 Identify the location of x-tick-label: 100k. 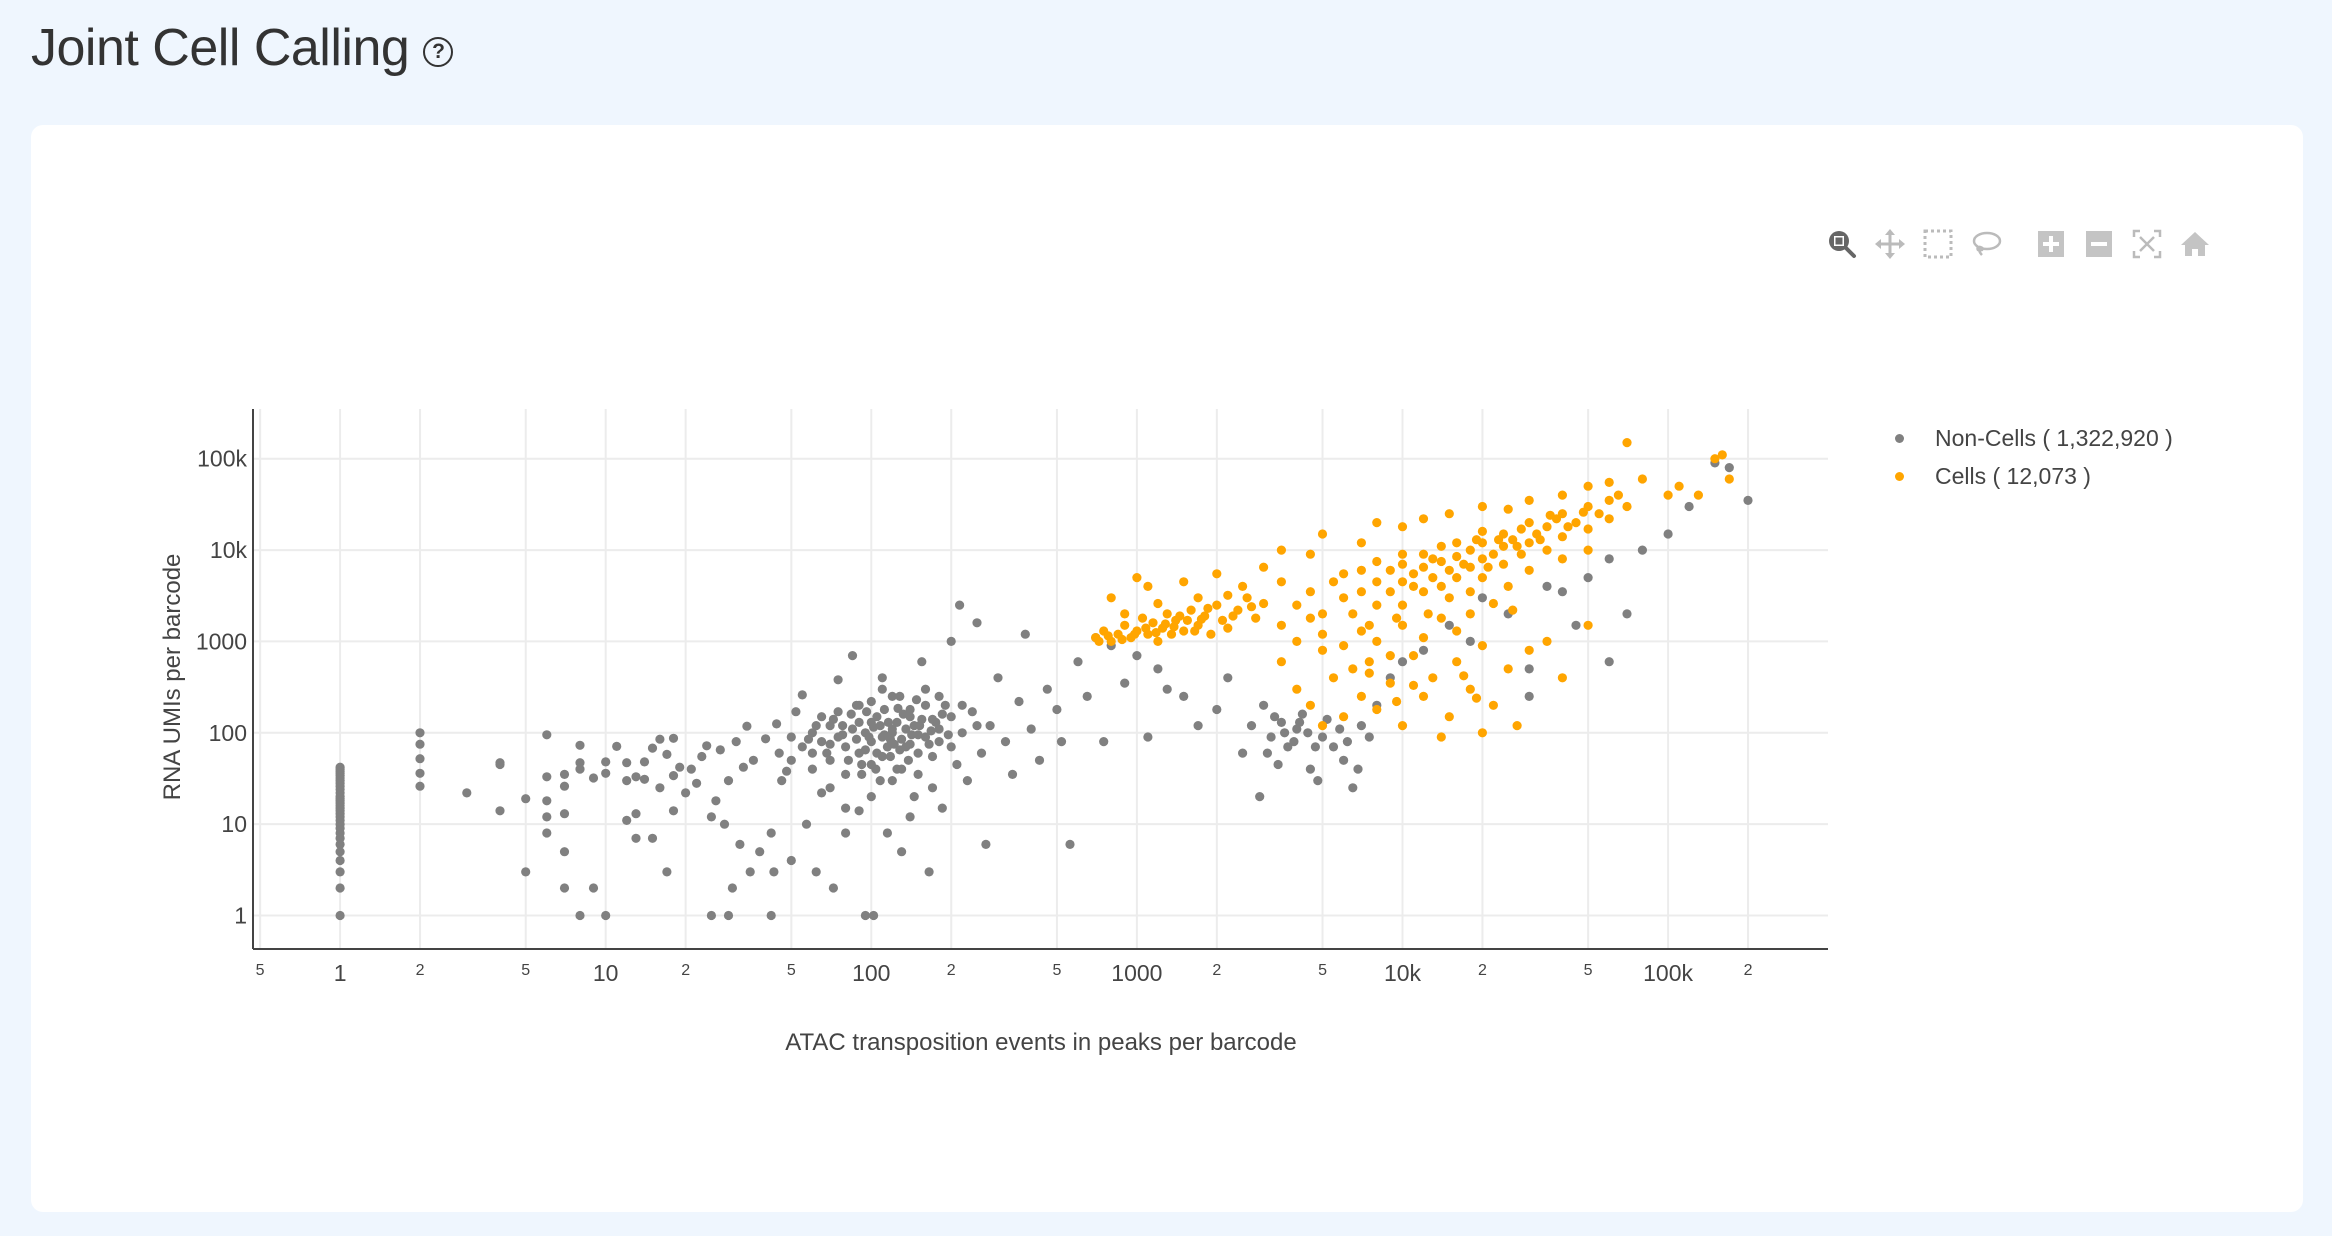
(1668, 973).